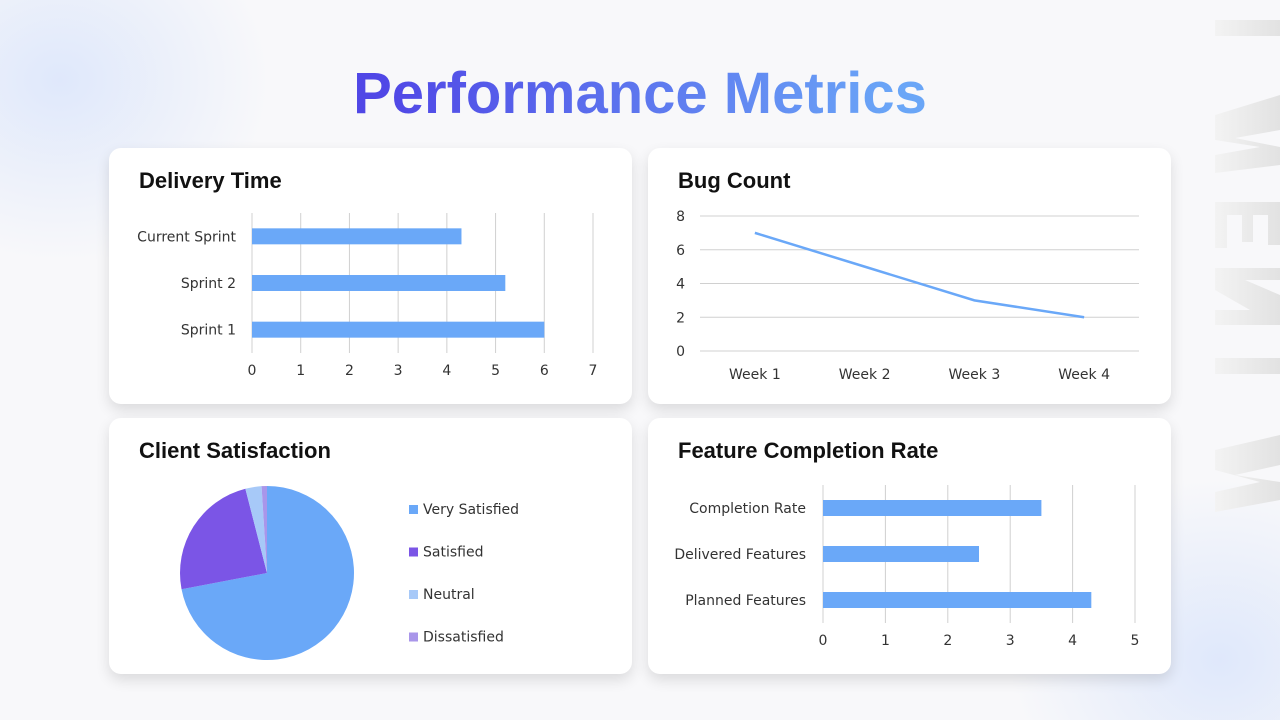  Describe the element at coordinates (975, 375) in the screenshot. I see `category-label: Week 3` at that location.